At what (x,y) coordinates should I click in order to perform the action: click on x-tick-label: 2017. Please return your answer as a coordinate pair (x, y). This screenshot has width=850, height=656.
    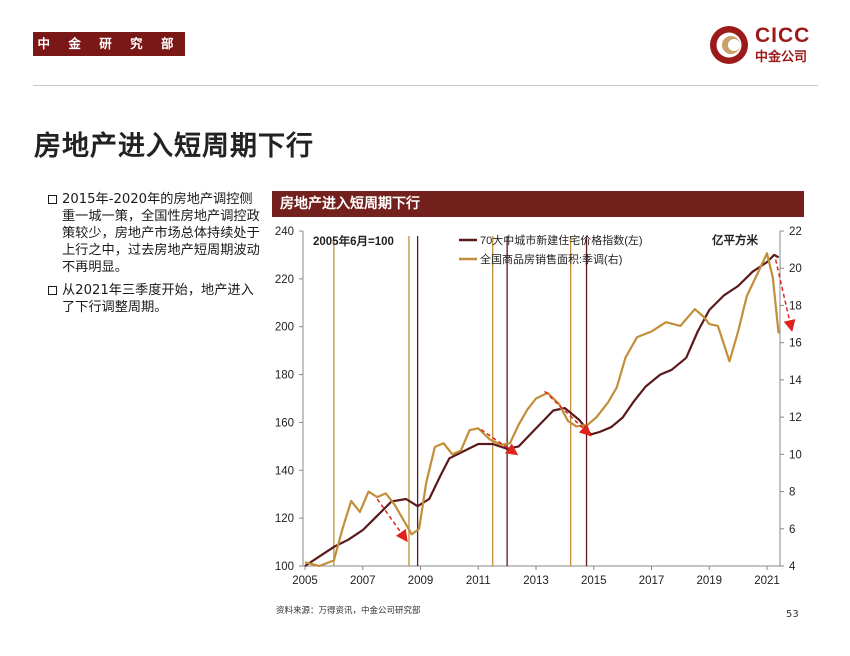
    Looking at the image, I should click on (652, 581).